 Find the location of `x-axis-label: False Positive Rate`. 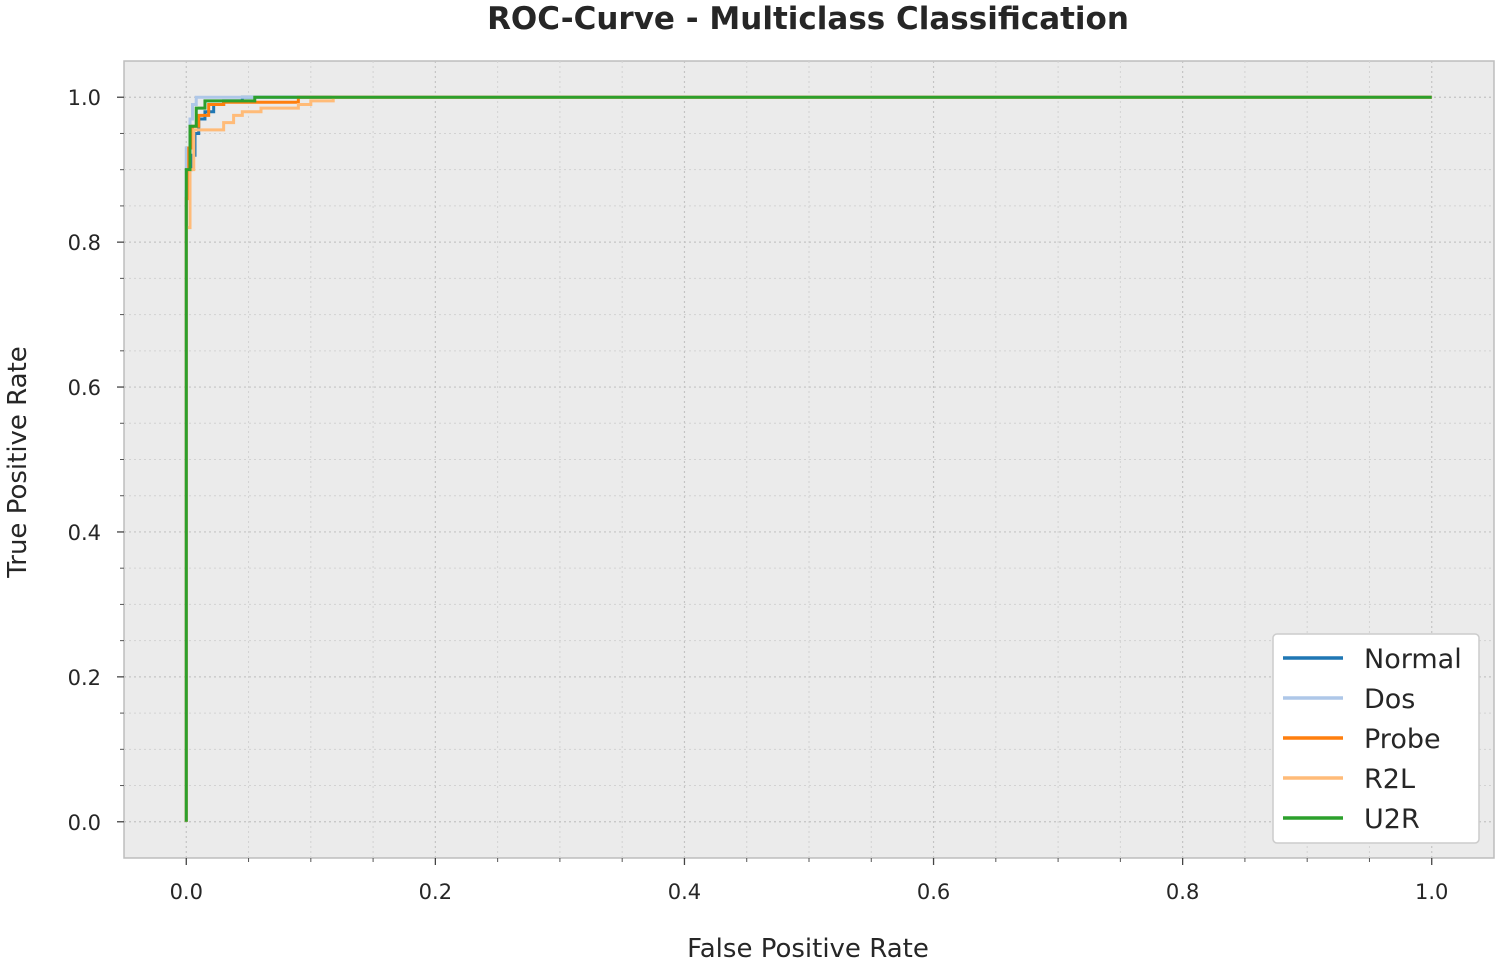

x-axis-label: False Positive Rate is located at coordinates (808, 948).